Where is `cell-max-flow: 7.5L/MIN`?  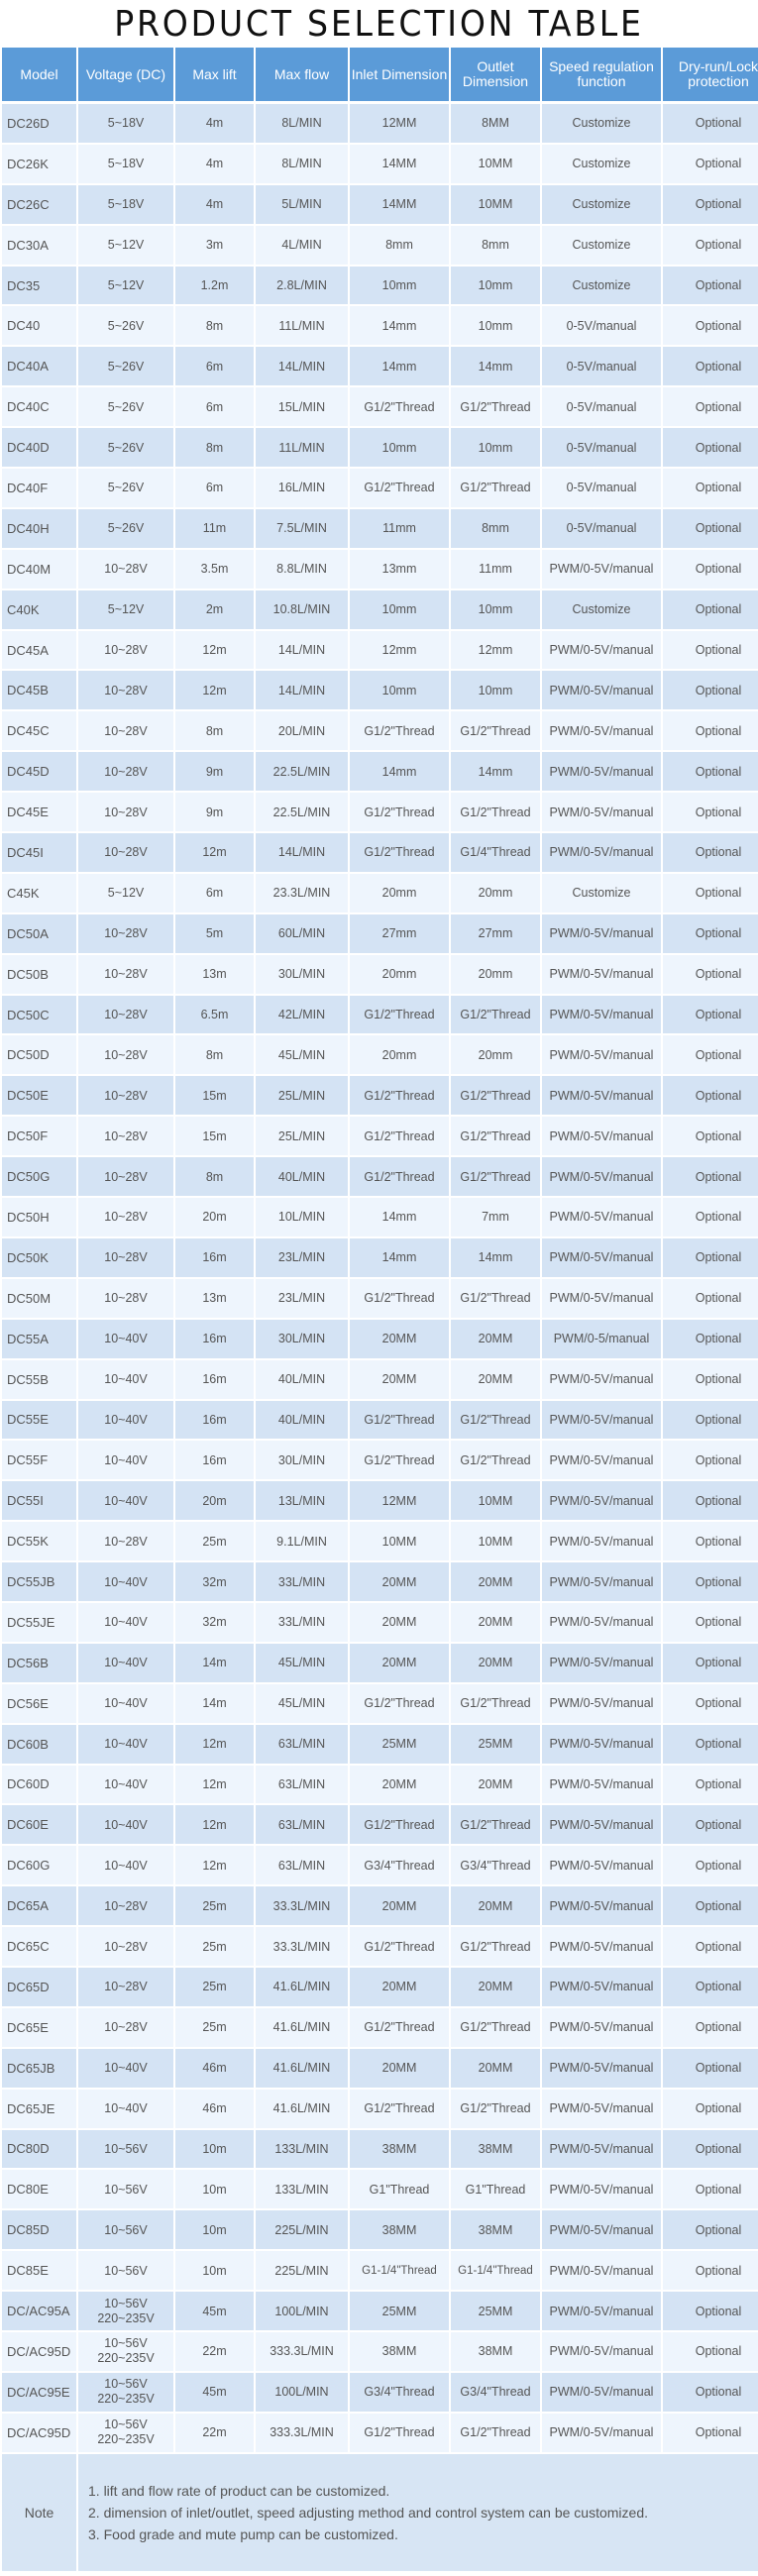 cell-max-flow: 7.5L/MIN is located at coordinates (302, 529).